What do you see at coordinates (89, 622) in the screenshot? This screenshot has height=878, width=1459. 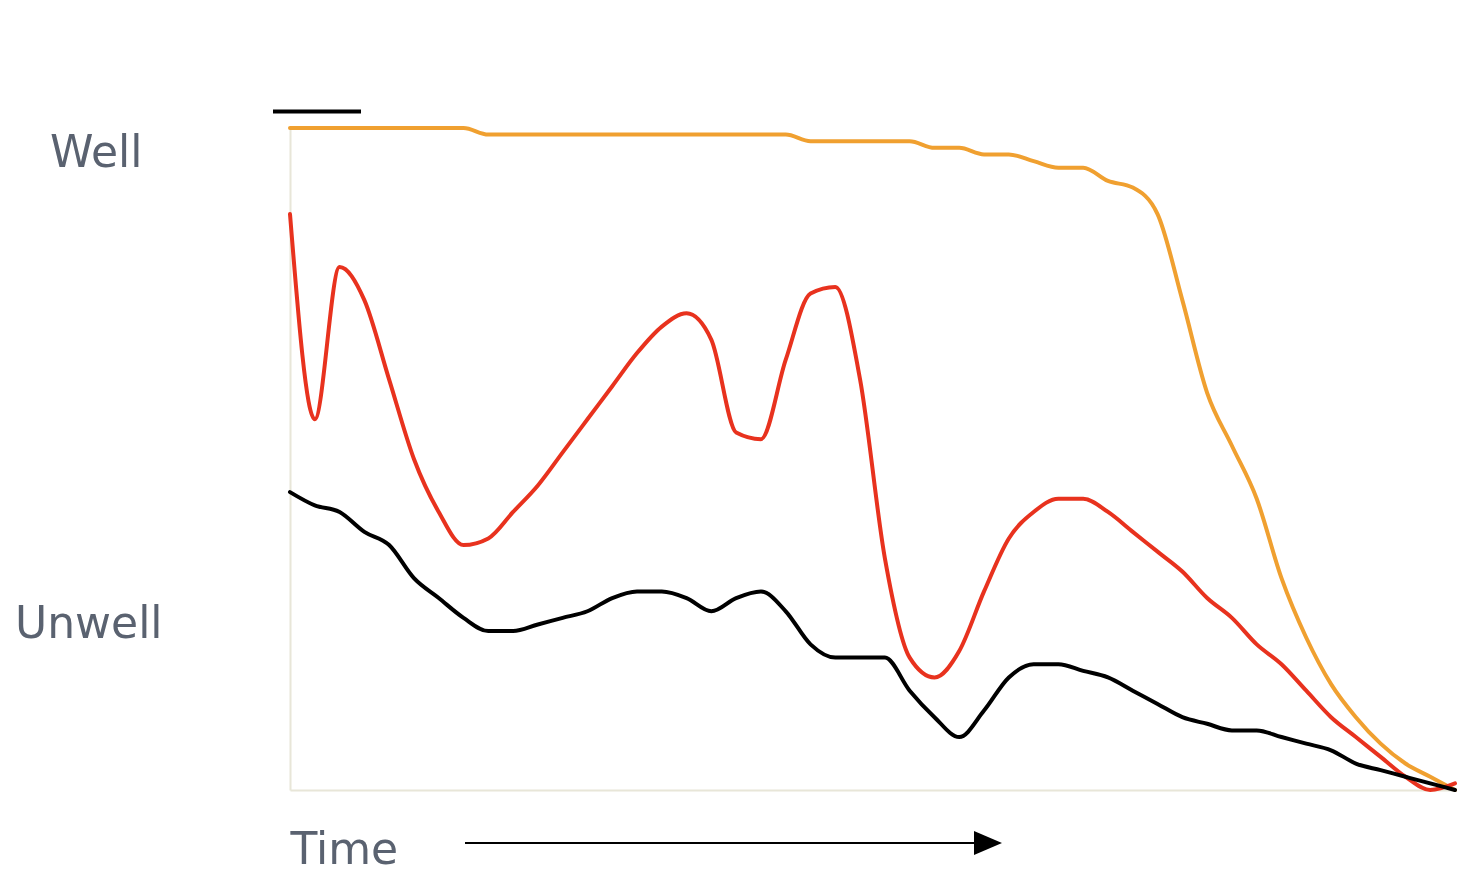 I see `text: Unwell` at bounding box center [89, 622].